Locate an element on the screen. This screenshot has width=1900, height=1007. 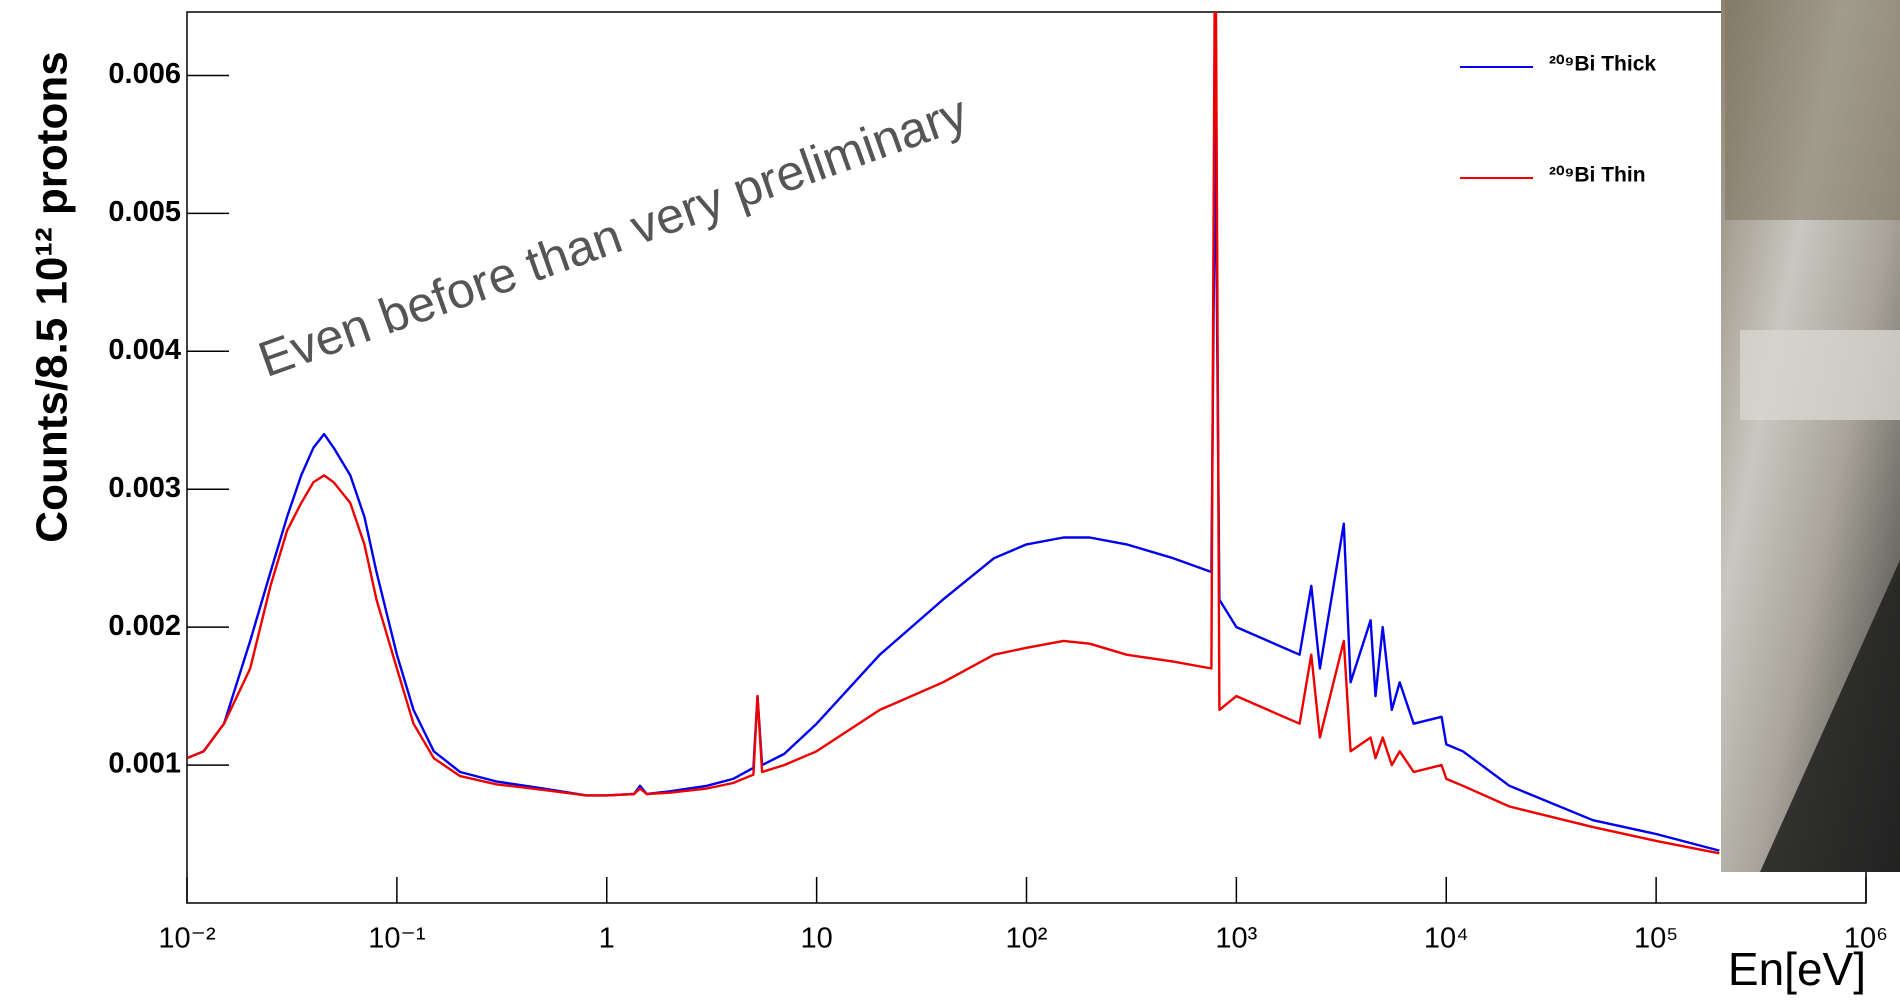
y-tick-label: 0.005 is located at coordinates (144, 212).